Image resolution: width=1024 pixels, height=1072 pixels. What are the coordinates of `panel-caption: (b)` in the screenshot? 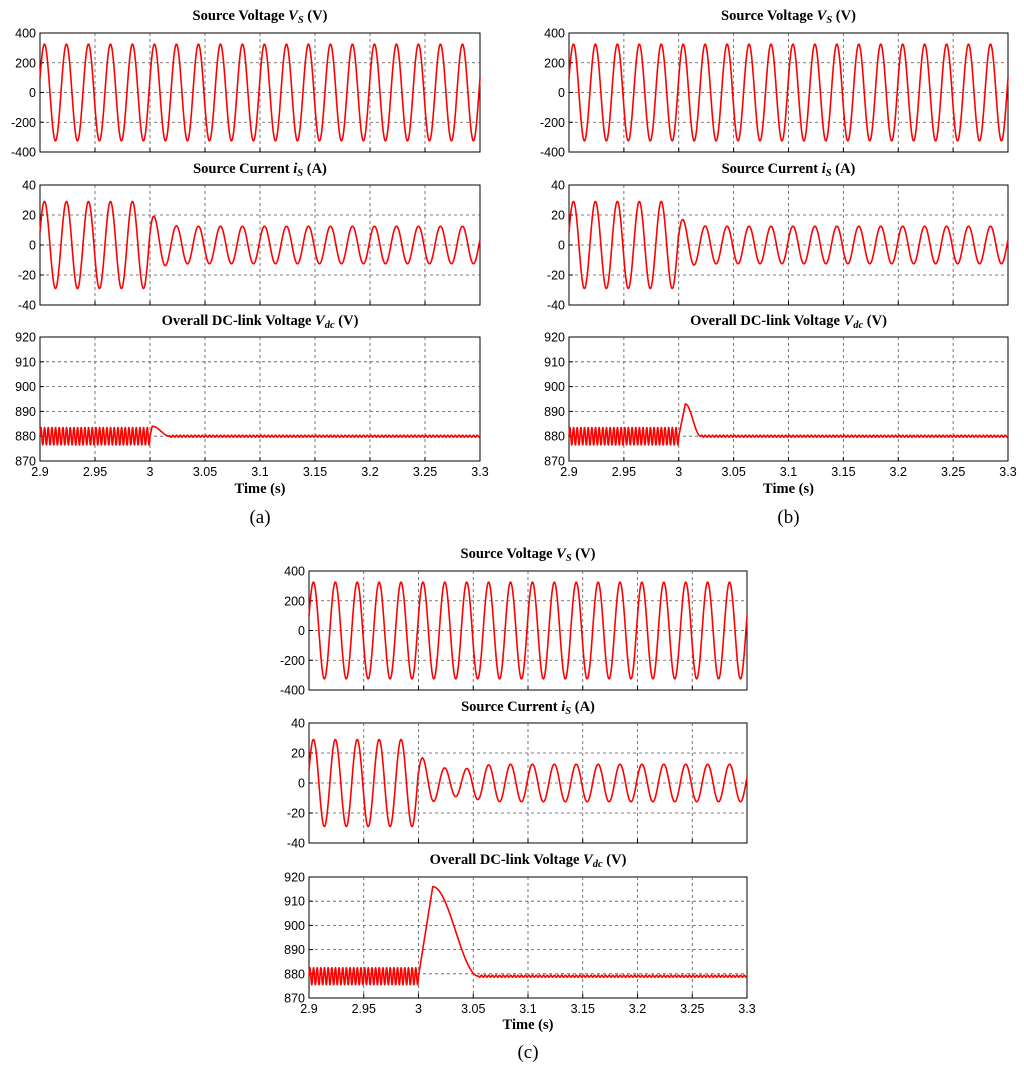 It's located at (788, 517).